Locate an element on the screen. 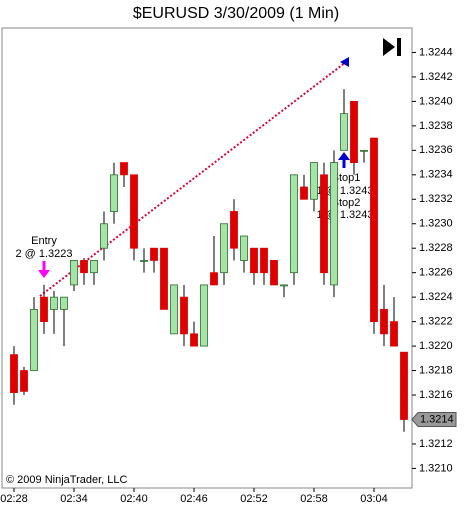  stop2-label: Stop2 is located at coordinates (346, 203).